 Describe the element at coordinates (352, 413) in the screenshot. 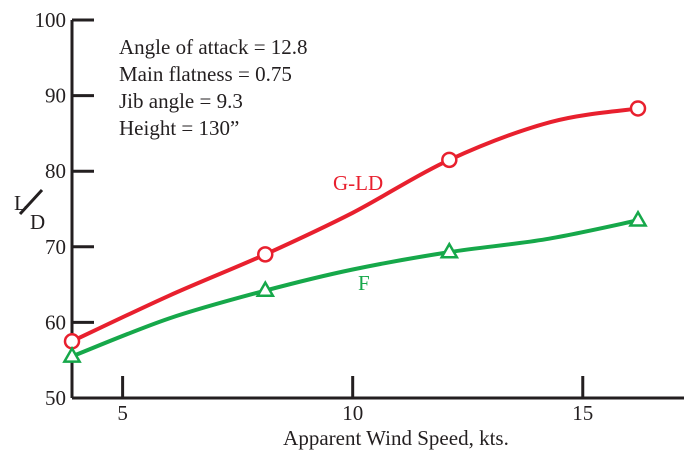

I see `x-tick-label: 10` at that location.